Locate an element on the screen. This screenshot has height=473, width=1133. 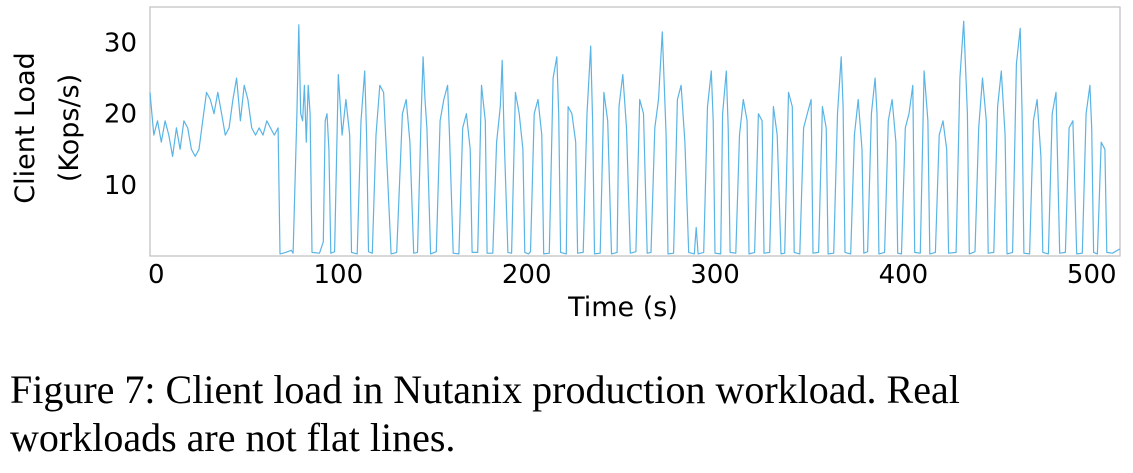
x-tick-labels: 0 100 200 300 400 500 is located at coordinates (632, 275).